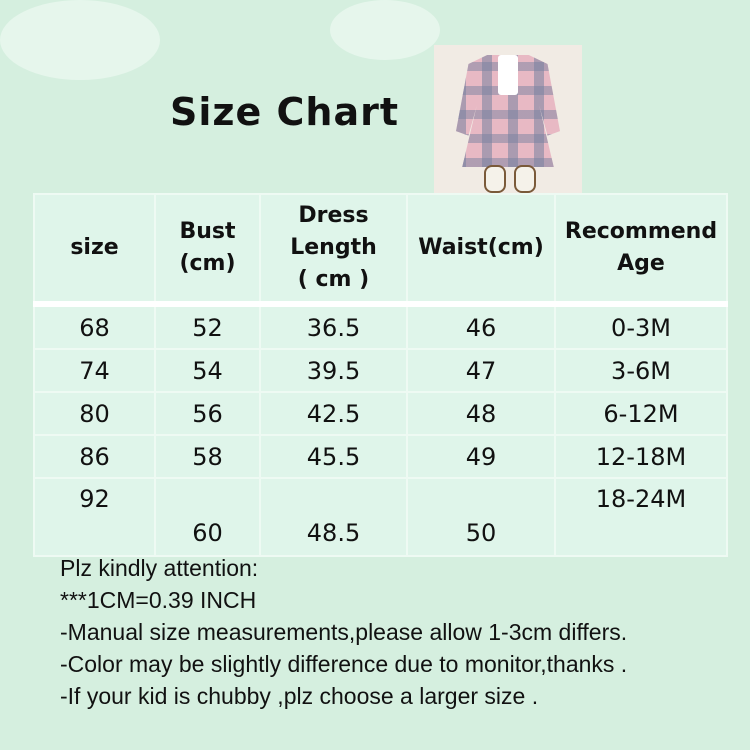  Describe the element at coordinates (333, 370) in the screenshot. I see `table-cell: 39.5` at that location.